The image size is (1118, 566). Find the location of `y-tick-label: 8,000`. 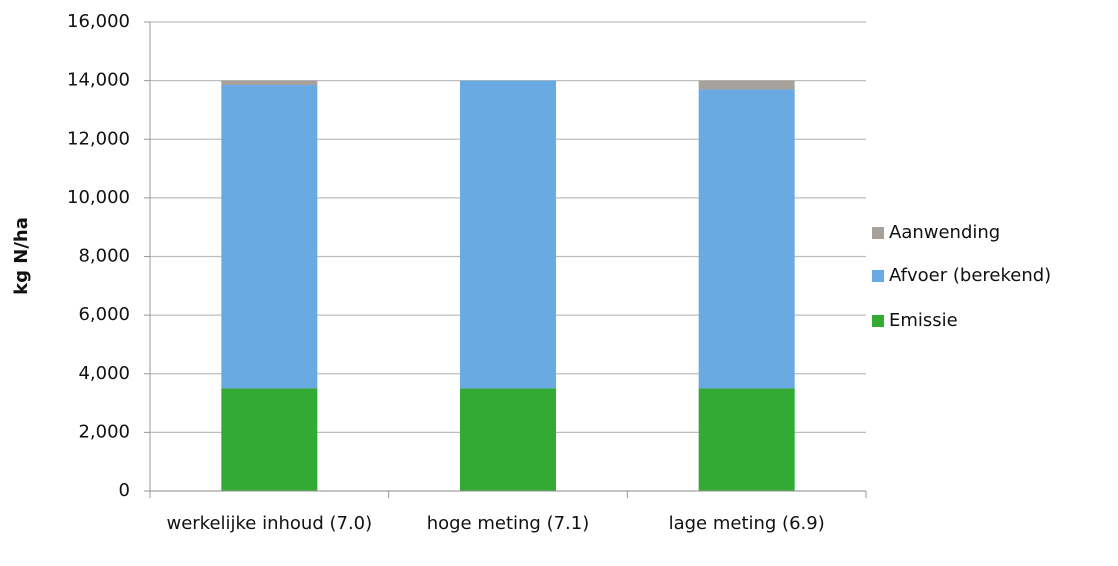

y-tick-label: 8,000 is located at coordinates (104, 256).